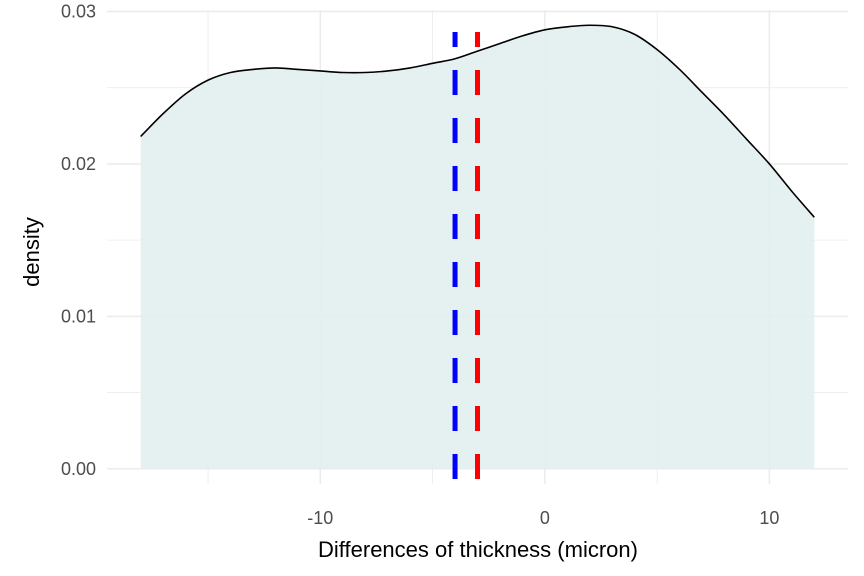 This screenshot has height=576, width=864. What do you see at coordinates (769, 518) in the screenshot?
I see `x-tick-label: 10` at bounding box center [769, 518].